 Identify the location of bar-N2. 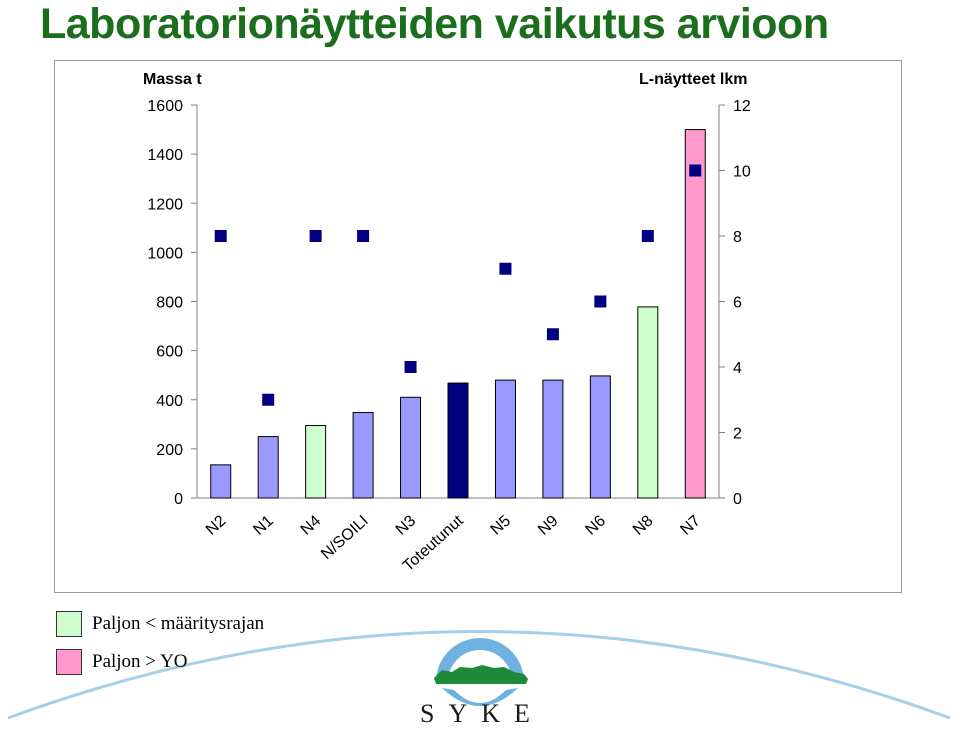
(221, 481).